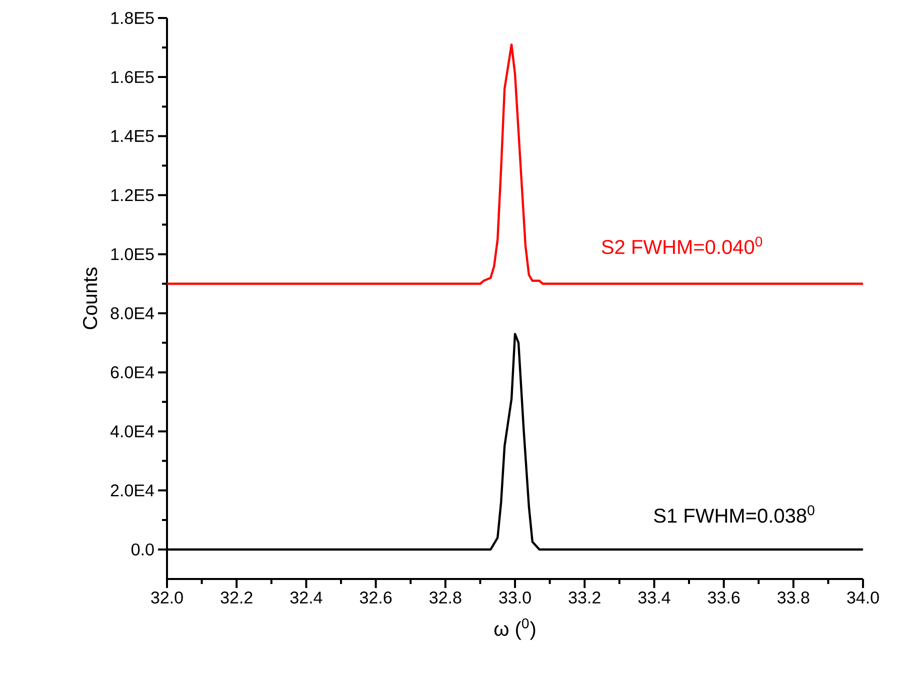  What do you see at coordinates (132, 431) in the screenshot?
I see `y-tick-label: 4.0E4` at bounding box center [132, 431].